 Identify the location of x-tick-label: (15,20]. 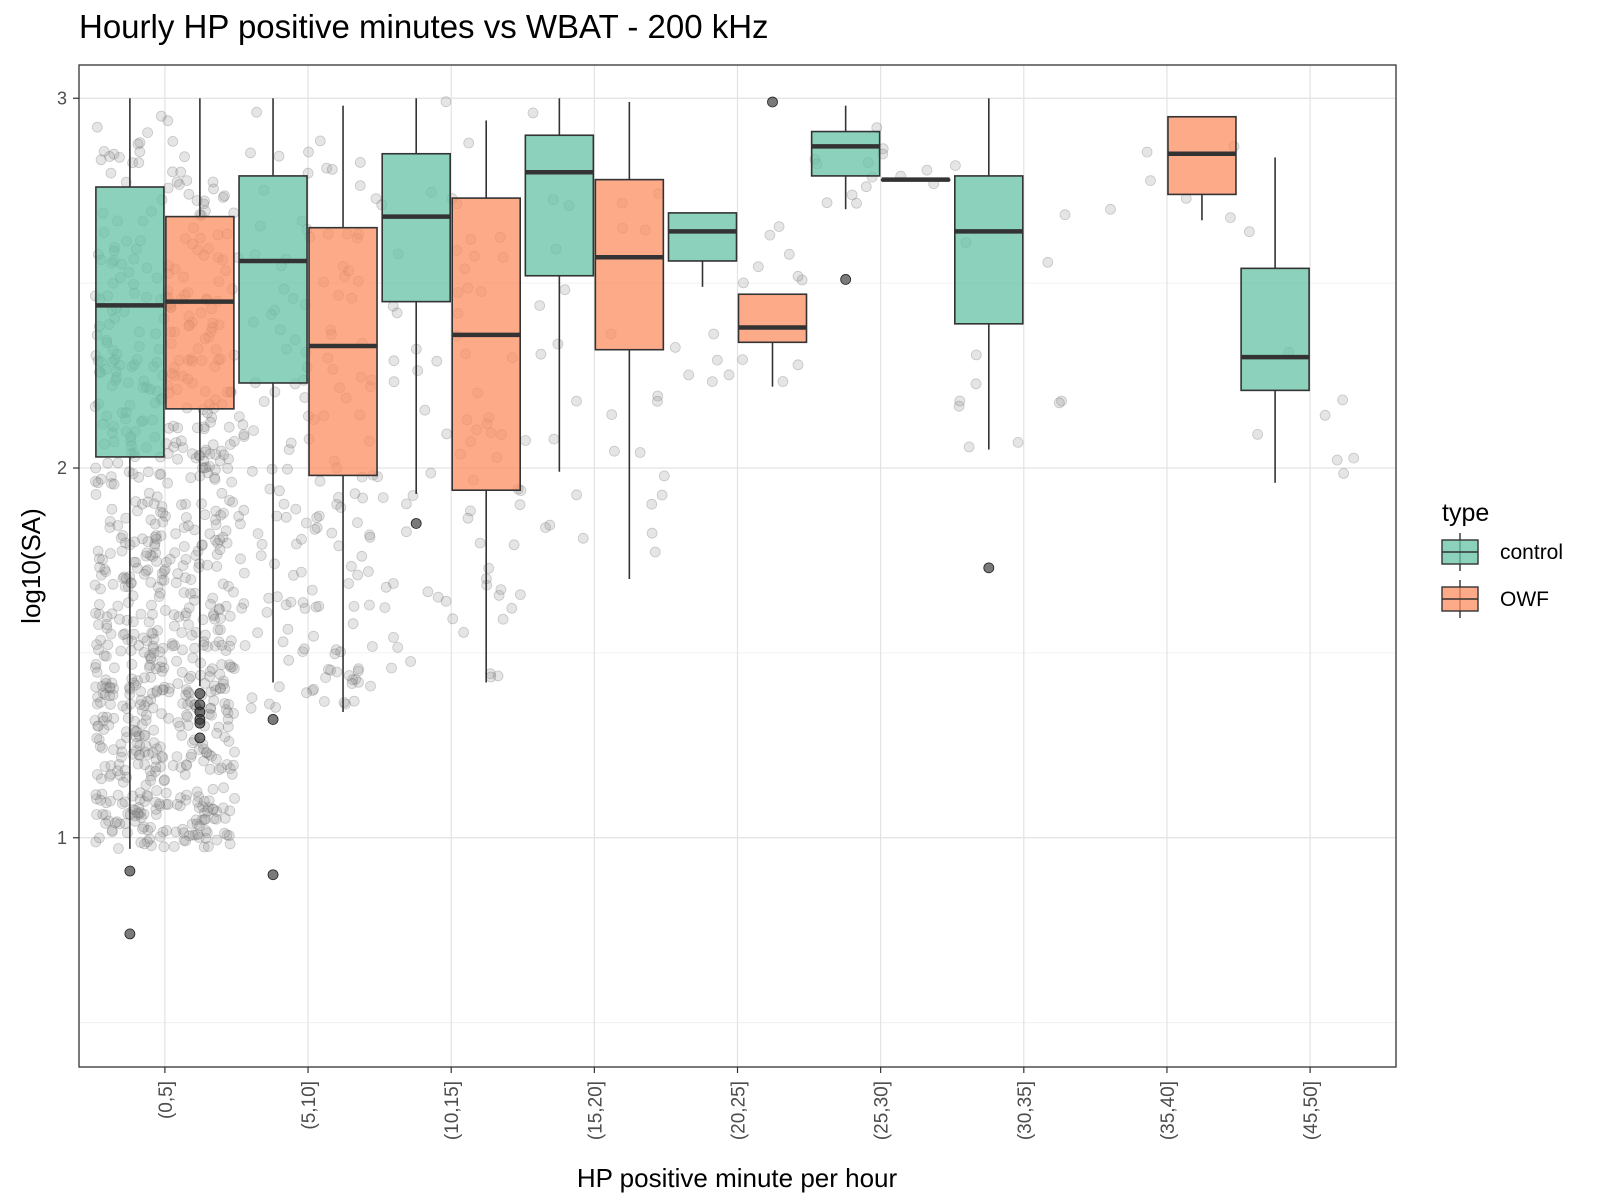
(595, 1110).